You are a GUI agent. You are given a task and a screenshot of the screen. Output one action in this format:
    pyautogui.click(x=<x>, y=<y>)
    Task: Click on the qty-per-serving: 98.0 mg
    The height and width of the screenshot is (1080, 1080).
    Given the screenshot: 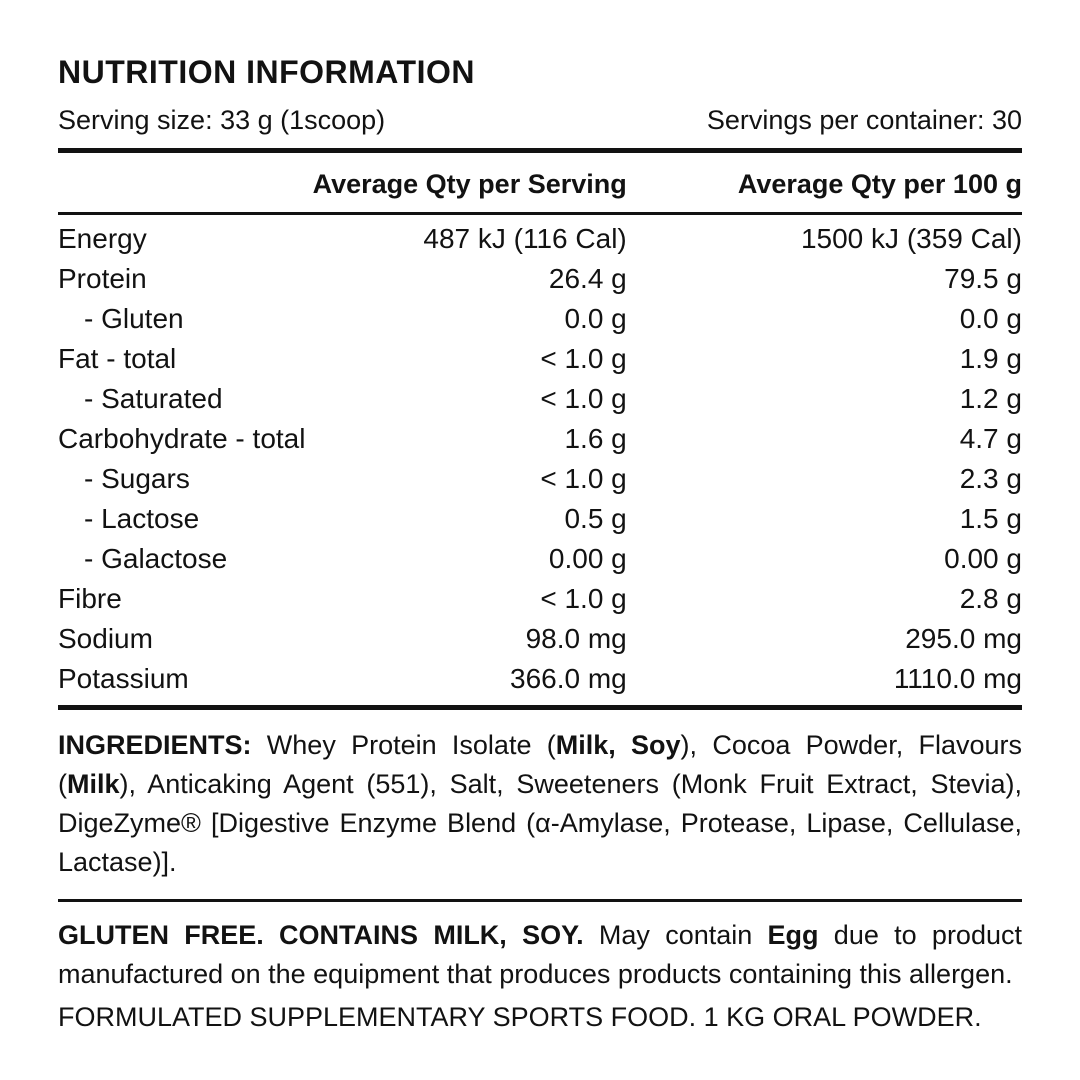 What is the action you would take?
    pyautogui.click(x=576, y=638)
    